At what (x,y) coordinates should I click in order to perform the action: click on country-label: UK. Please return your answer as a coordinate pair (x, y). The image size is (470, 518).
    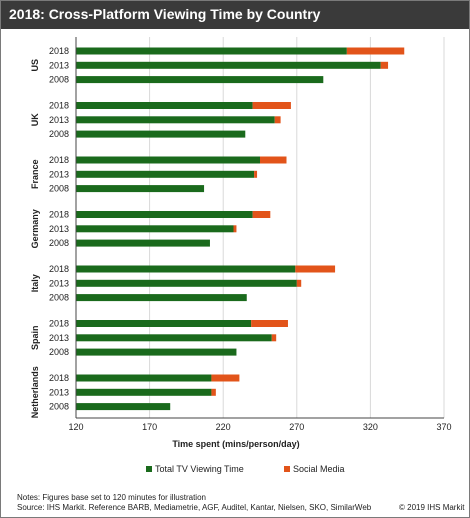
    Looking at the image, I should click on (35, 119).